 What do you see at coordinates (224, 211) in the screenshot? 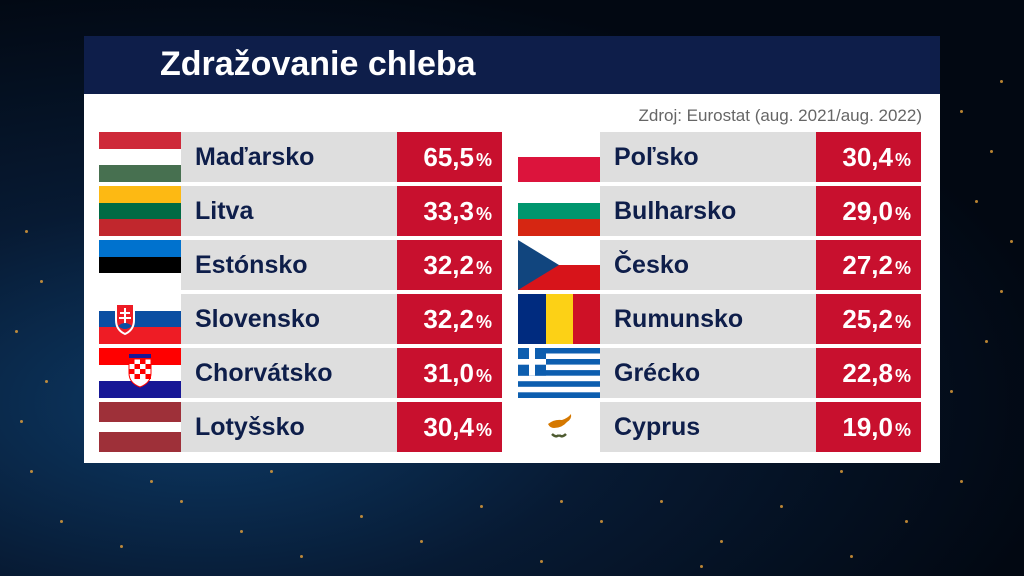
I see `country-name: Litva` at bounding box center [224, 211].